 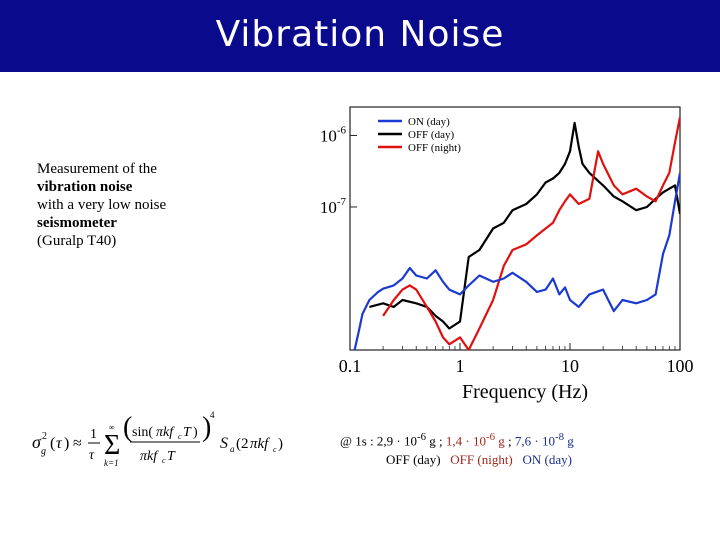 I want to click on description-line-3: with a very low noise, so click(x=152, y=205).